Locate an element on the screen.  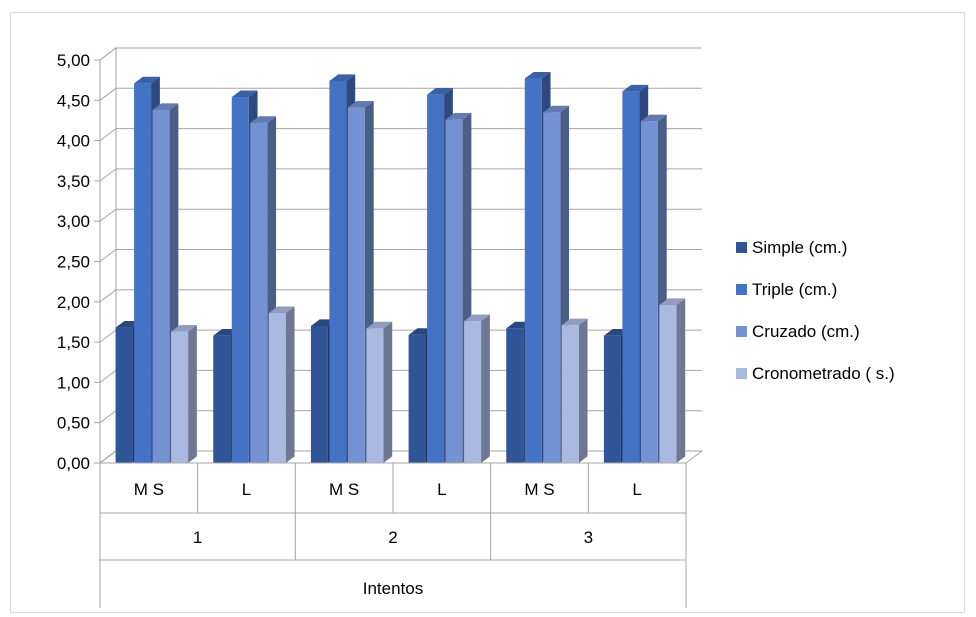
legend-label: Simple (cm.) is located at coordinates (799, 247).